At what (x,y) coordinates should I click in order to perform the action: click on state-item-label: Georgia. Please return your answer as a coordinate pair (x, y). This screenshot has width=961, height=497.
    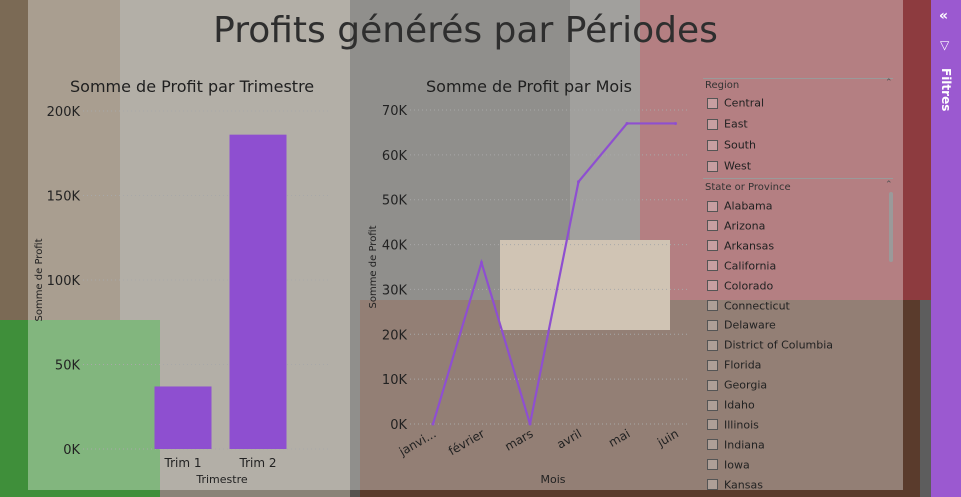
    Looking at the image, I should click on (746, 385).